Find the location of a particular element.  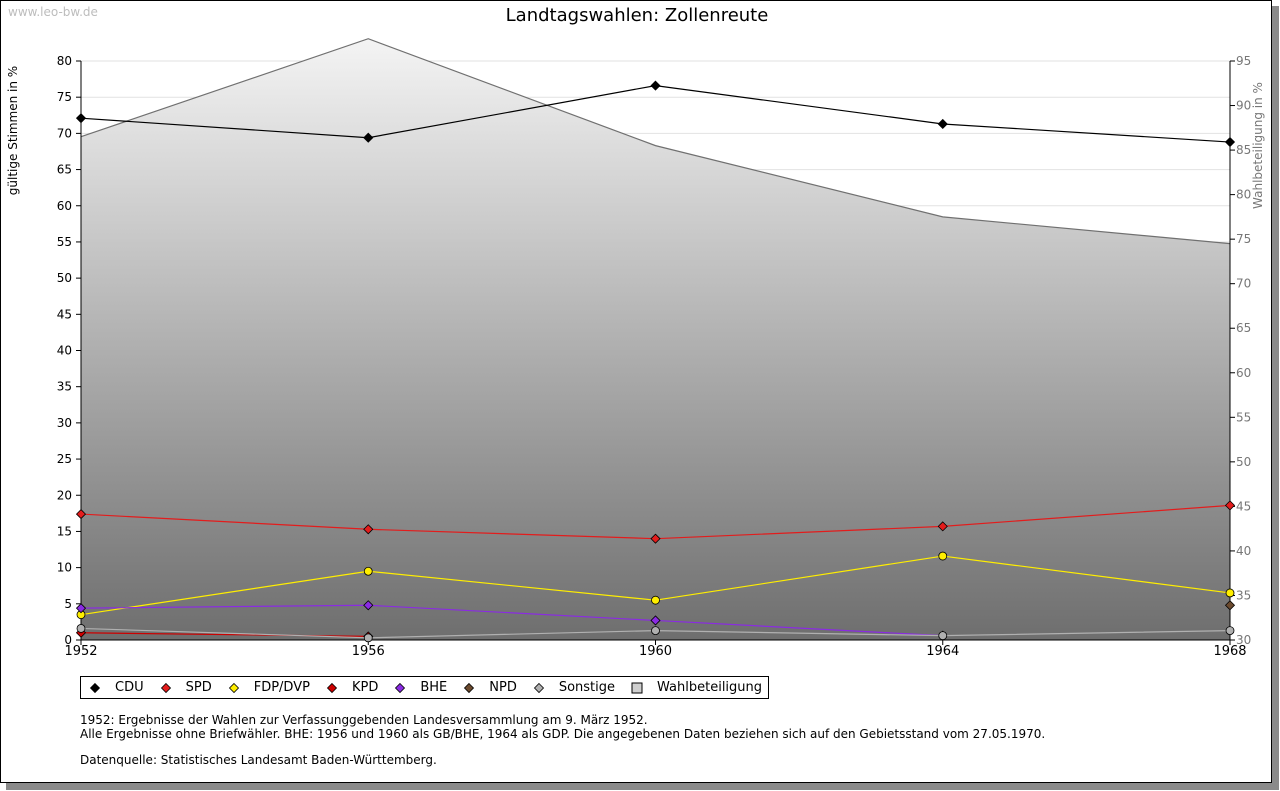

legend-marker-kpd is located at coordinates (332, 688).